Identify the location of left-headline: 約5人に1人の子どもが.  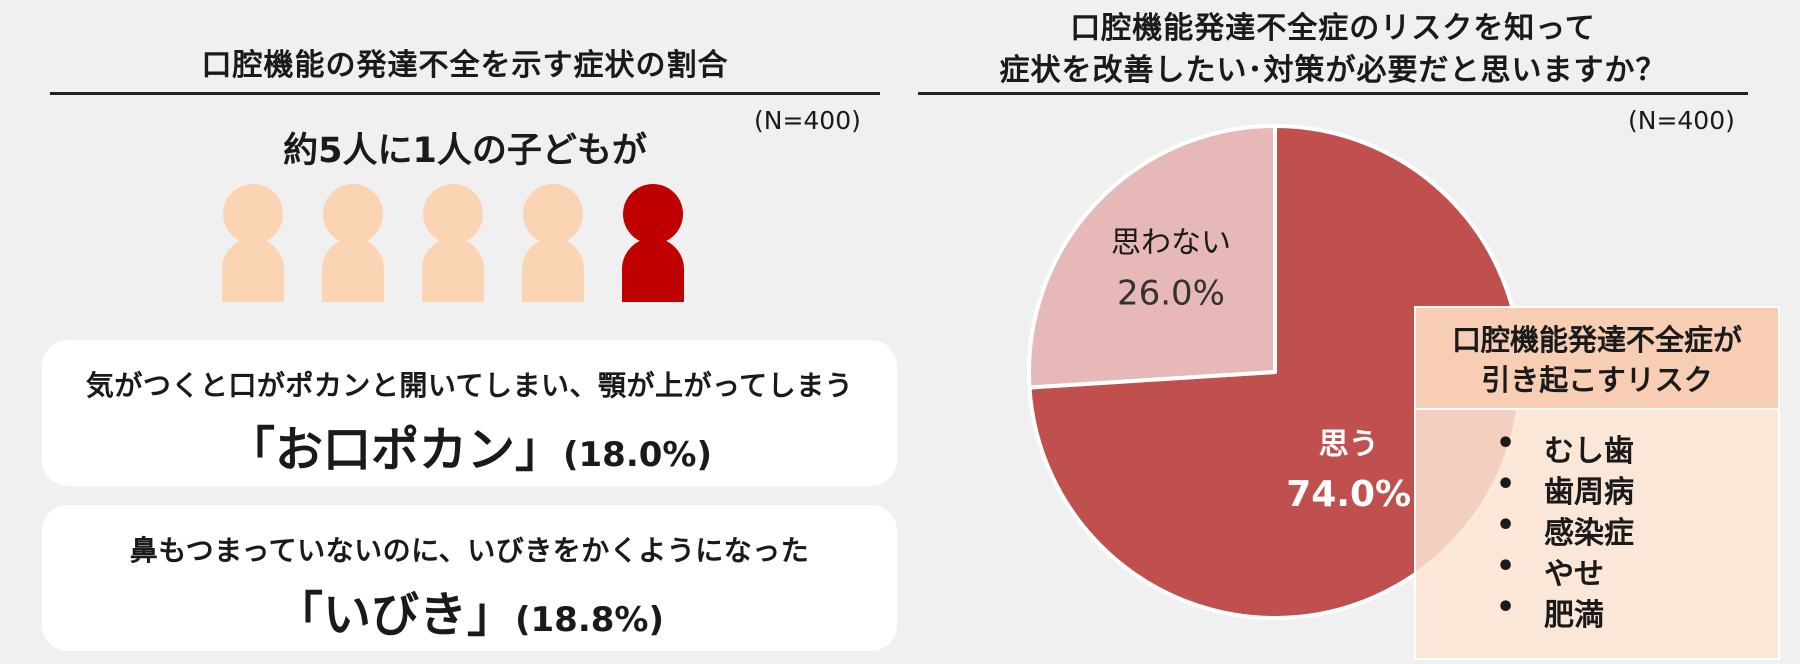
(465, 151).